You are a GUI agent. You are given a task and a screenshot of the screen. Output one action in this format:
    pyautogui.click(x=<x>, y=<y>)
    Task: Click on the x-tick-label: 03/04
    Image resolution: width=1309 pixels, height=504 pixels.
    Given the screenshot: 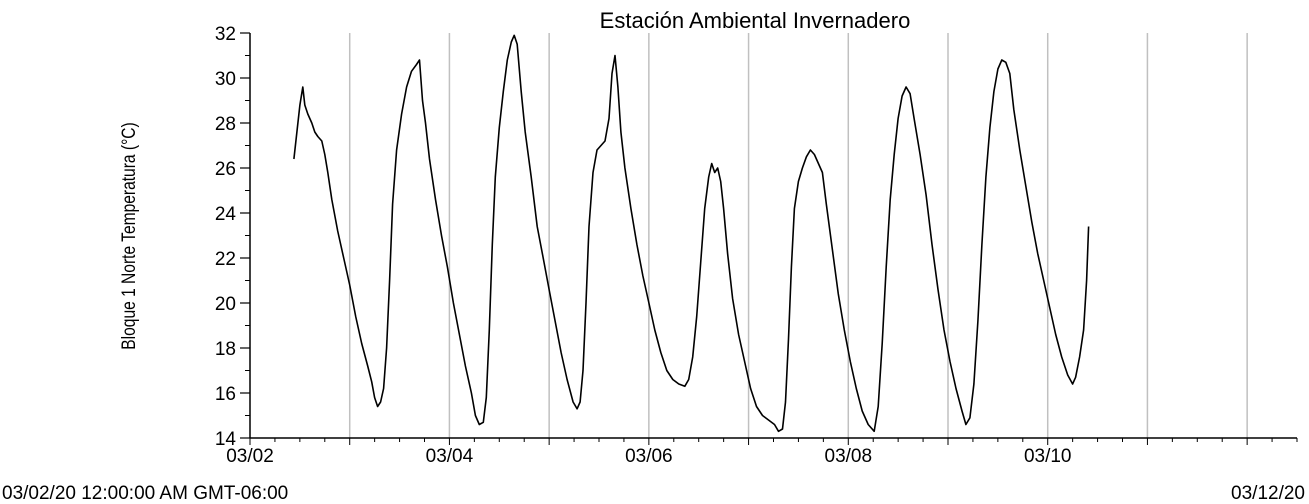 What is the action you would take?
    pyautogui.click(x=450, y=456)
    